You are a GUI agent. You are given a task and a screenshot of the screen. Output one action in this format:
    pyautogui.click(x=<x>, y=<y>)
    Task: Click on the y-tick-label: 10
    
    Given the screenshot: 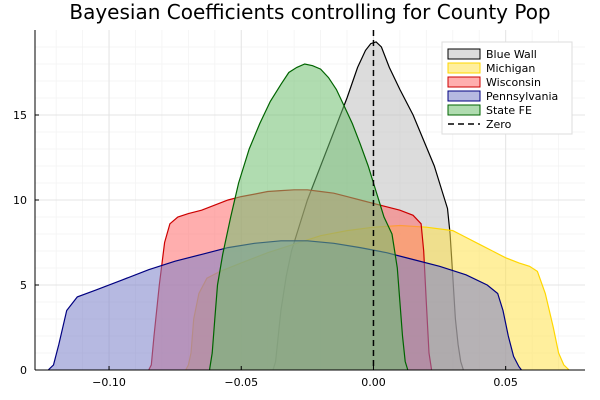 What is the action you would take?
    pyautogui.click(x=20, y=200)
    